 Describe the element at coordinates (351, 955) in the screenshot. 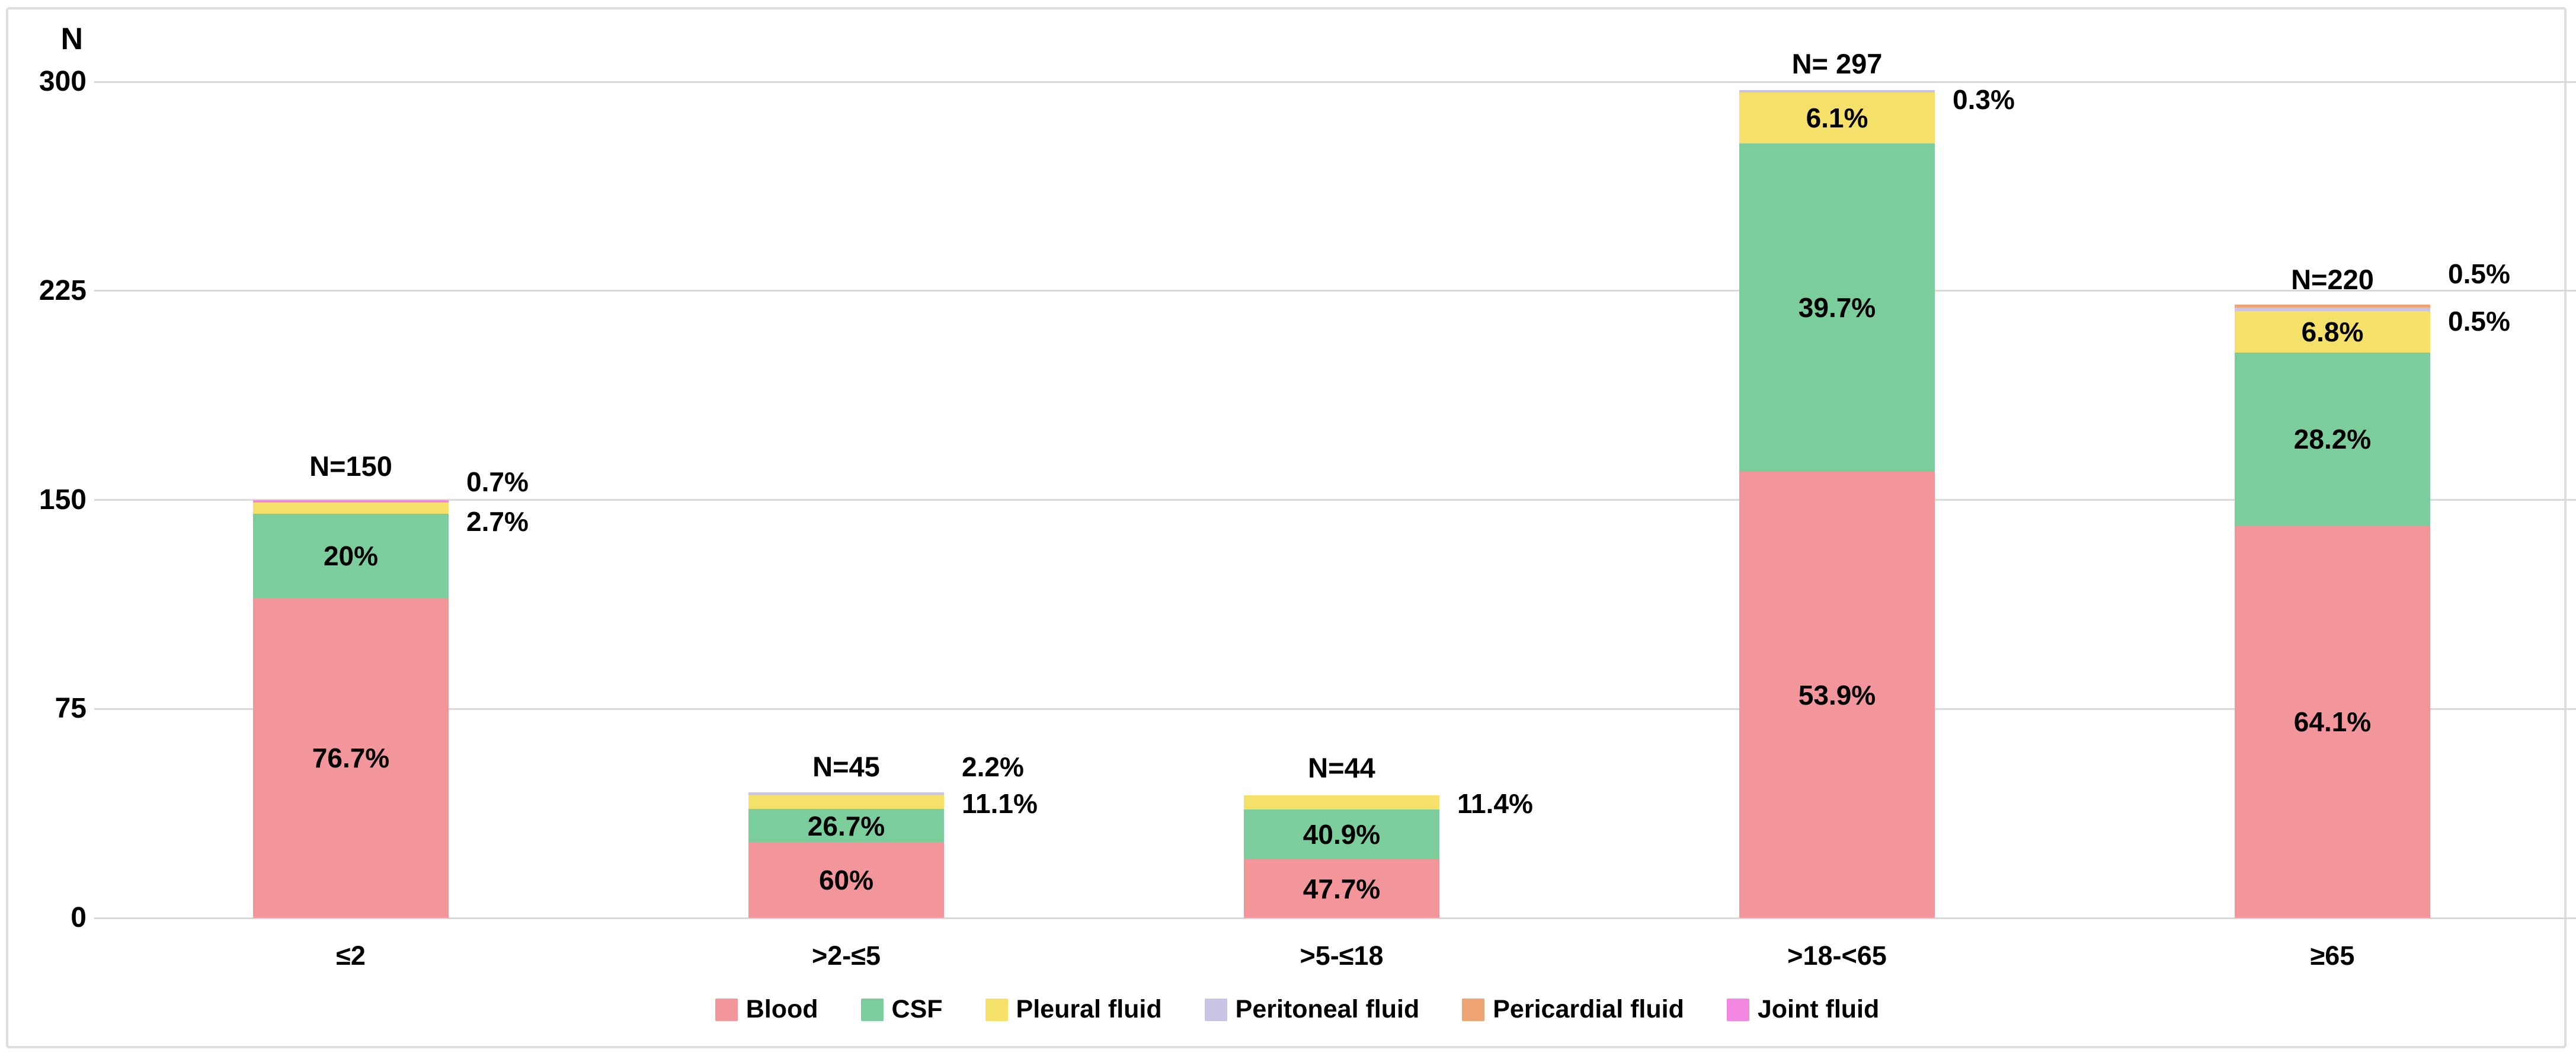

I see `x-axis-label-≤2: ≤2` at that location.